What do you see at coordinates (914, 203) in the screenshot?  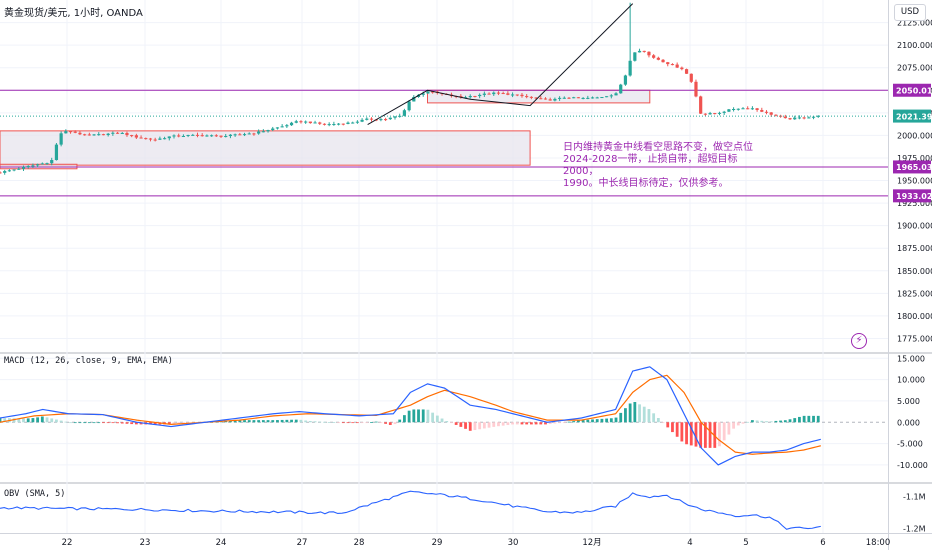 I see `price-tick-label: 1925.000` at bounding box center [914, 203].